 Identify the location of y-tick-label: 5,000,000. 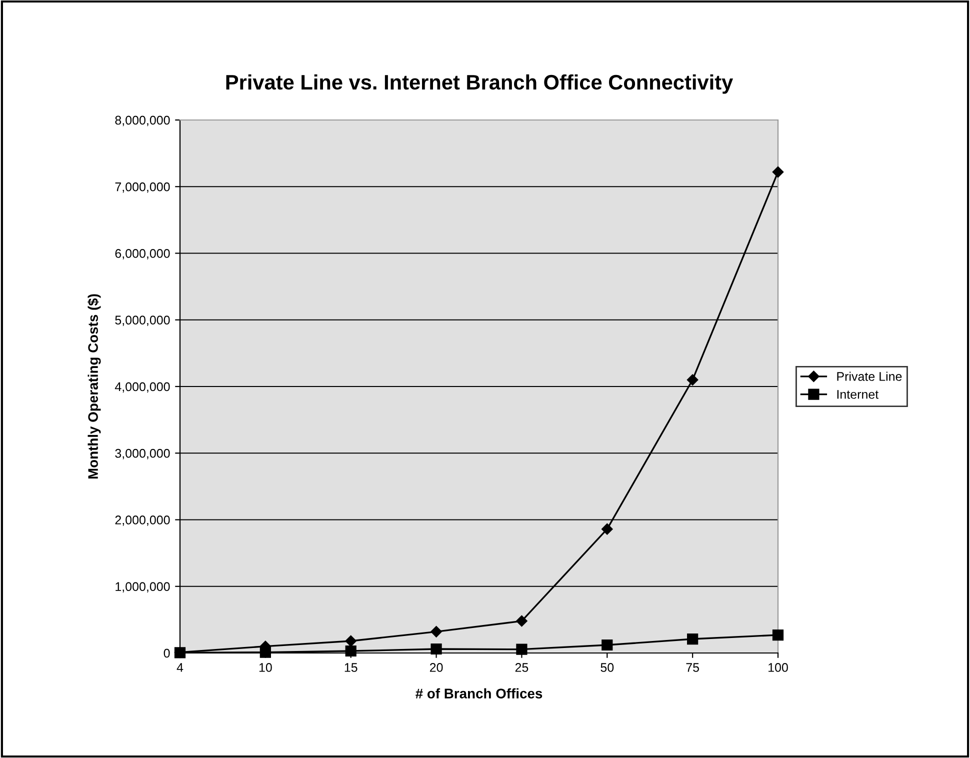
(142, 321).